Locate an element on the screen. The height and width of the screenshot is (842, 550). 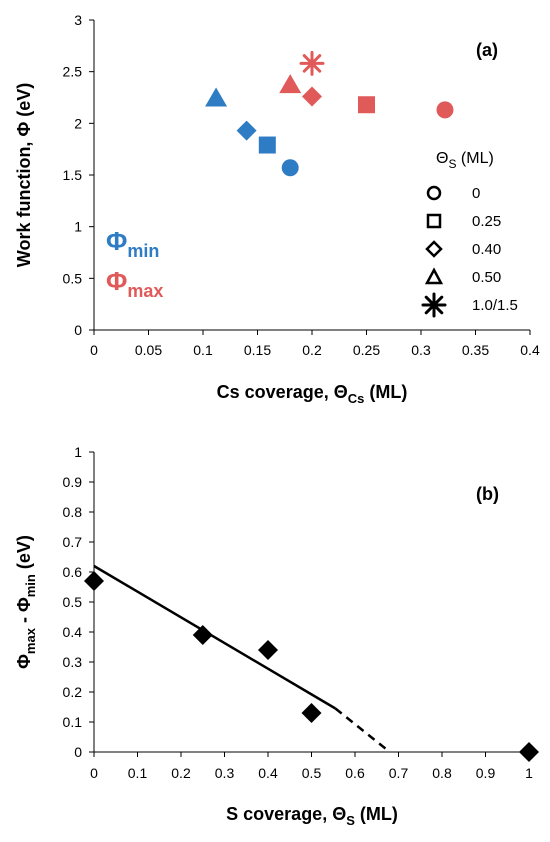
panel-a-y-tick-label: 0 is located at coordinates (78, 330).